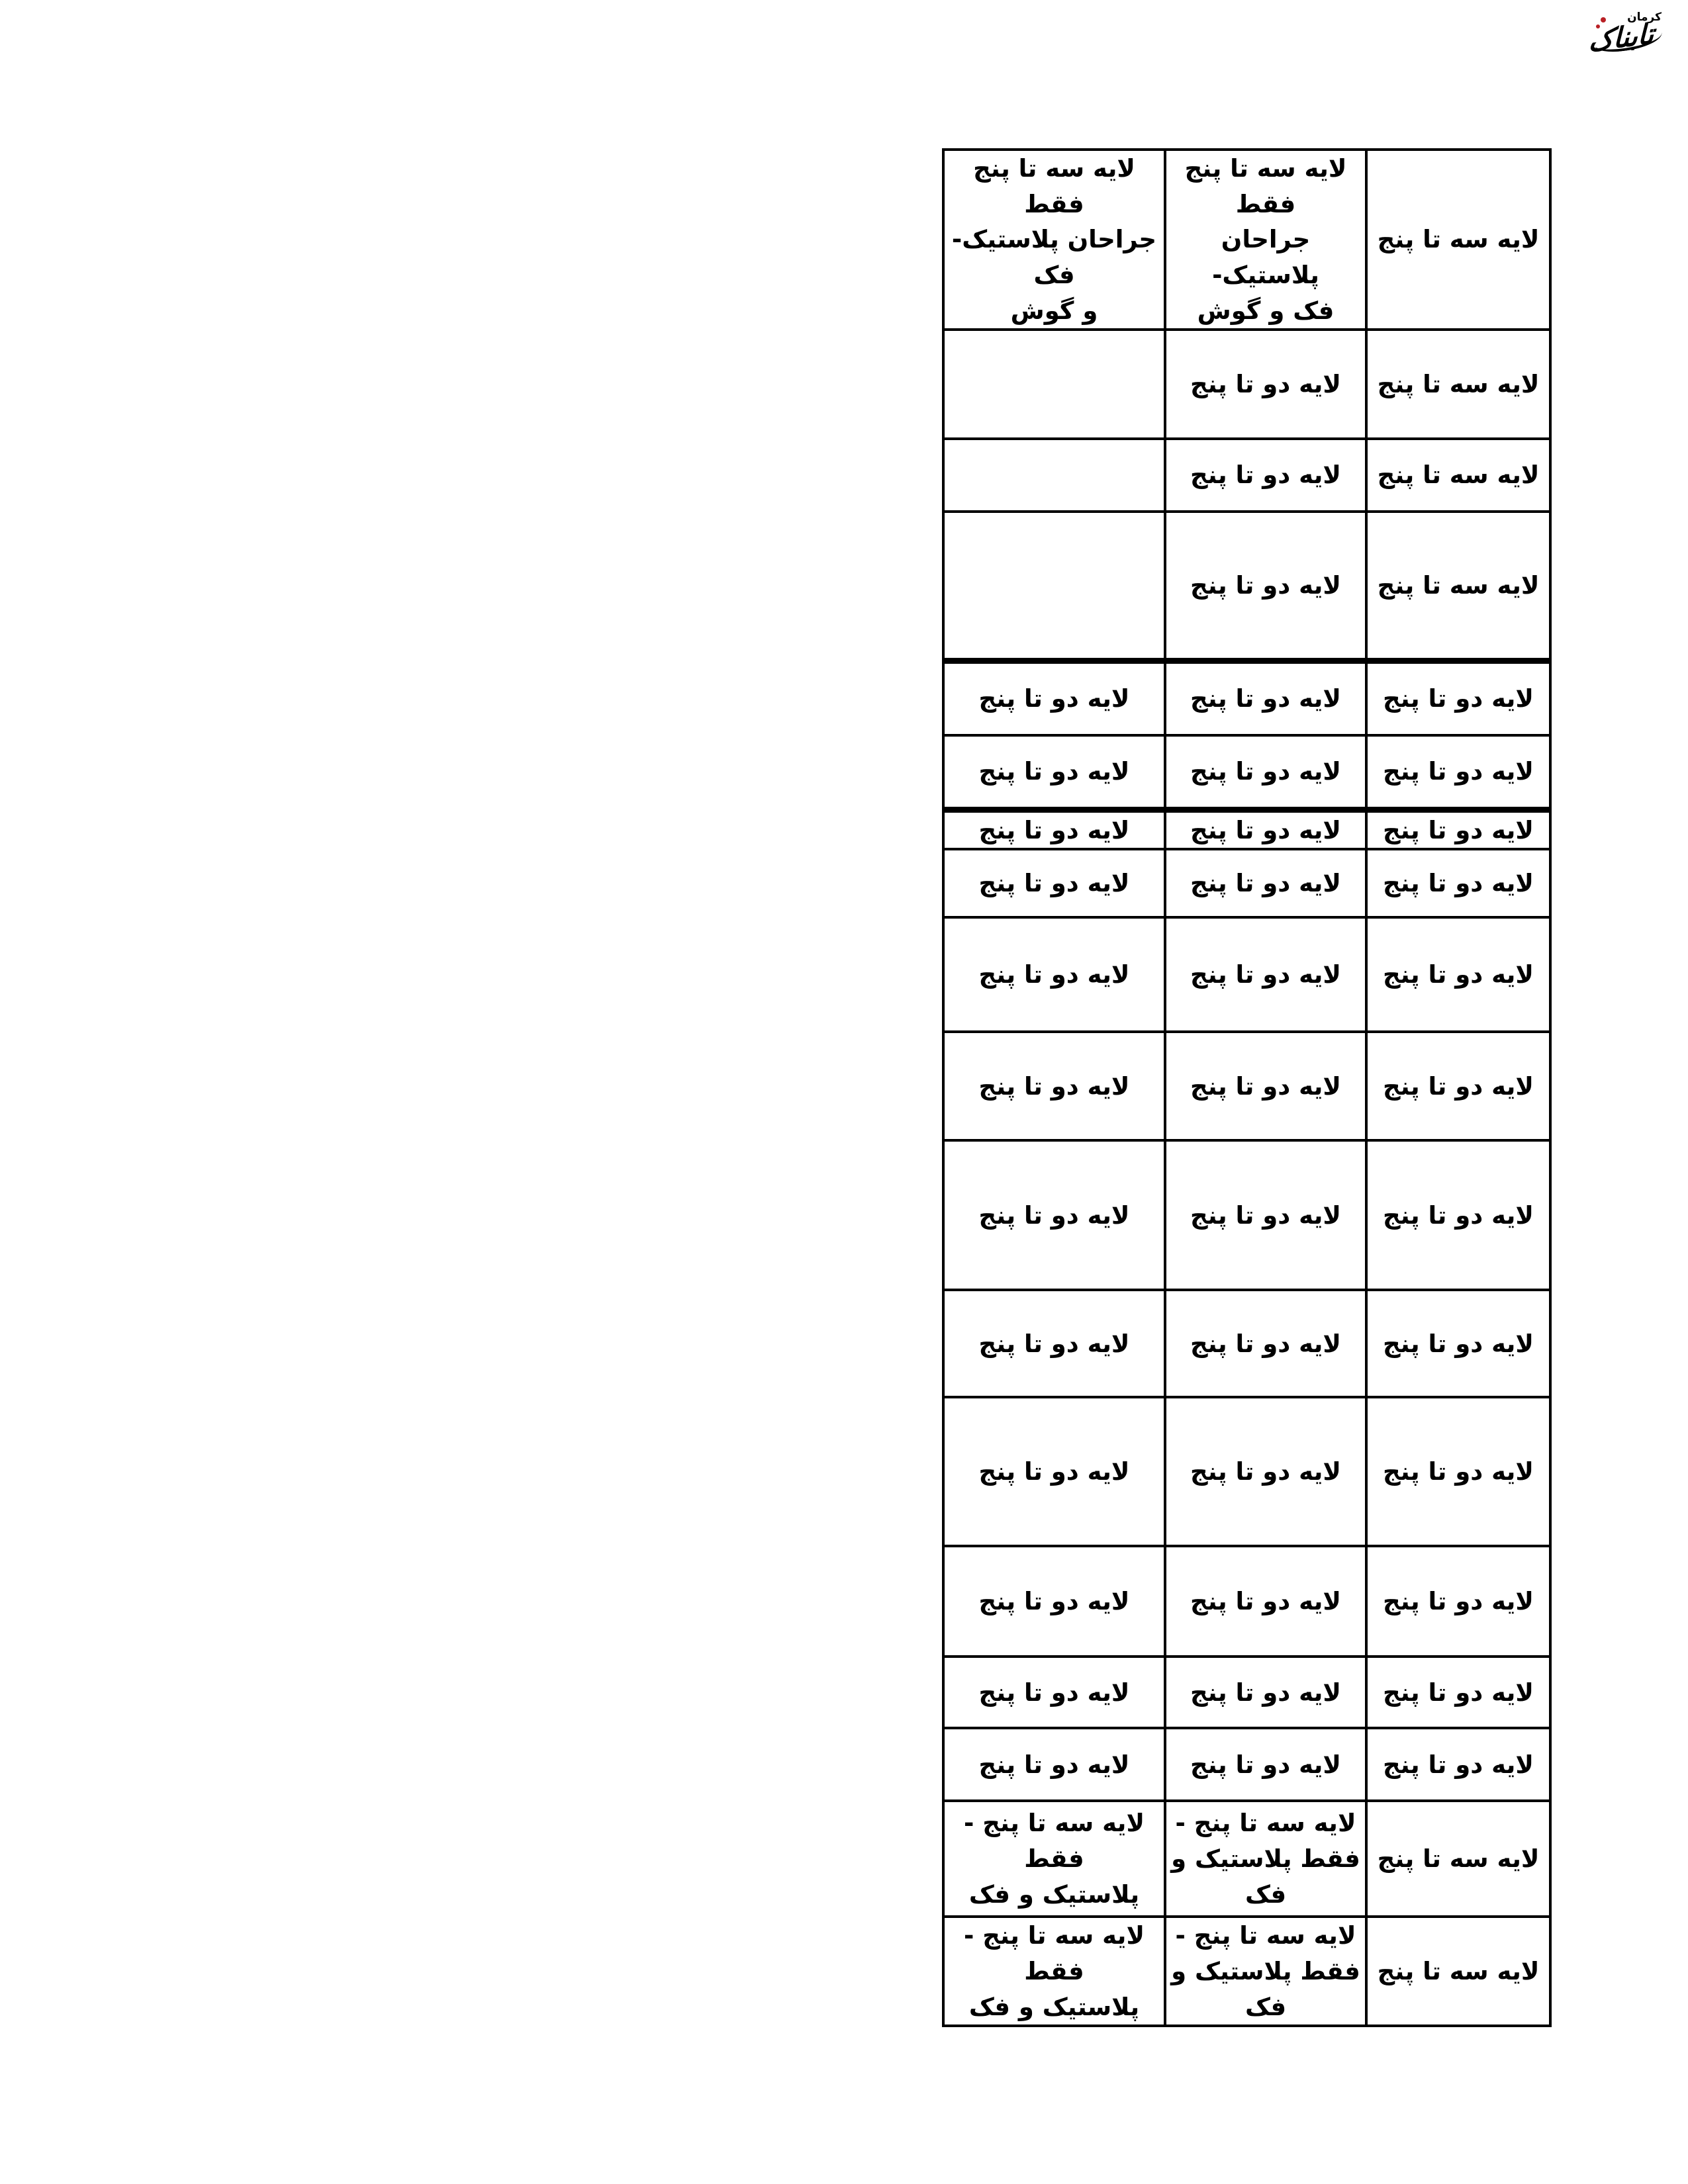 This screenshot has height=2184, width=1688. Describe the element at coordinates (1644, 18) in the screenshot. I see `logo-city-text: کرمان` at that location.